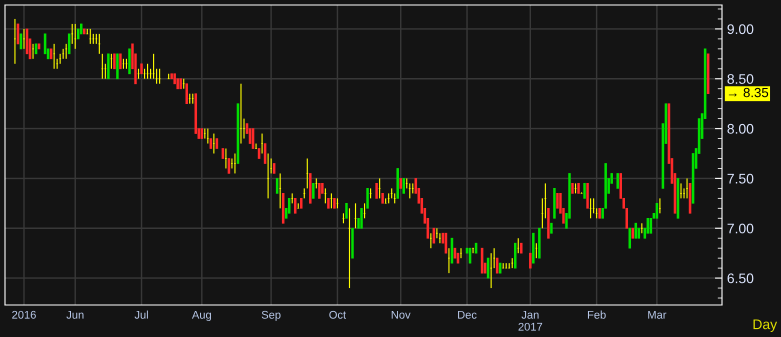  I want to click on y-tick-label: 7.00, so click(741, 229).